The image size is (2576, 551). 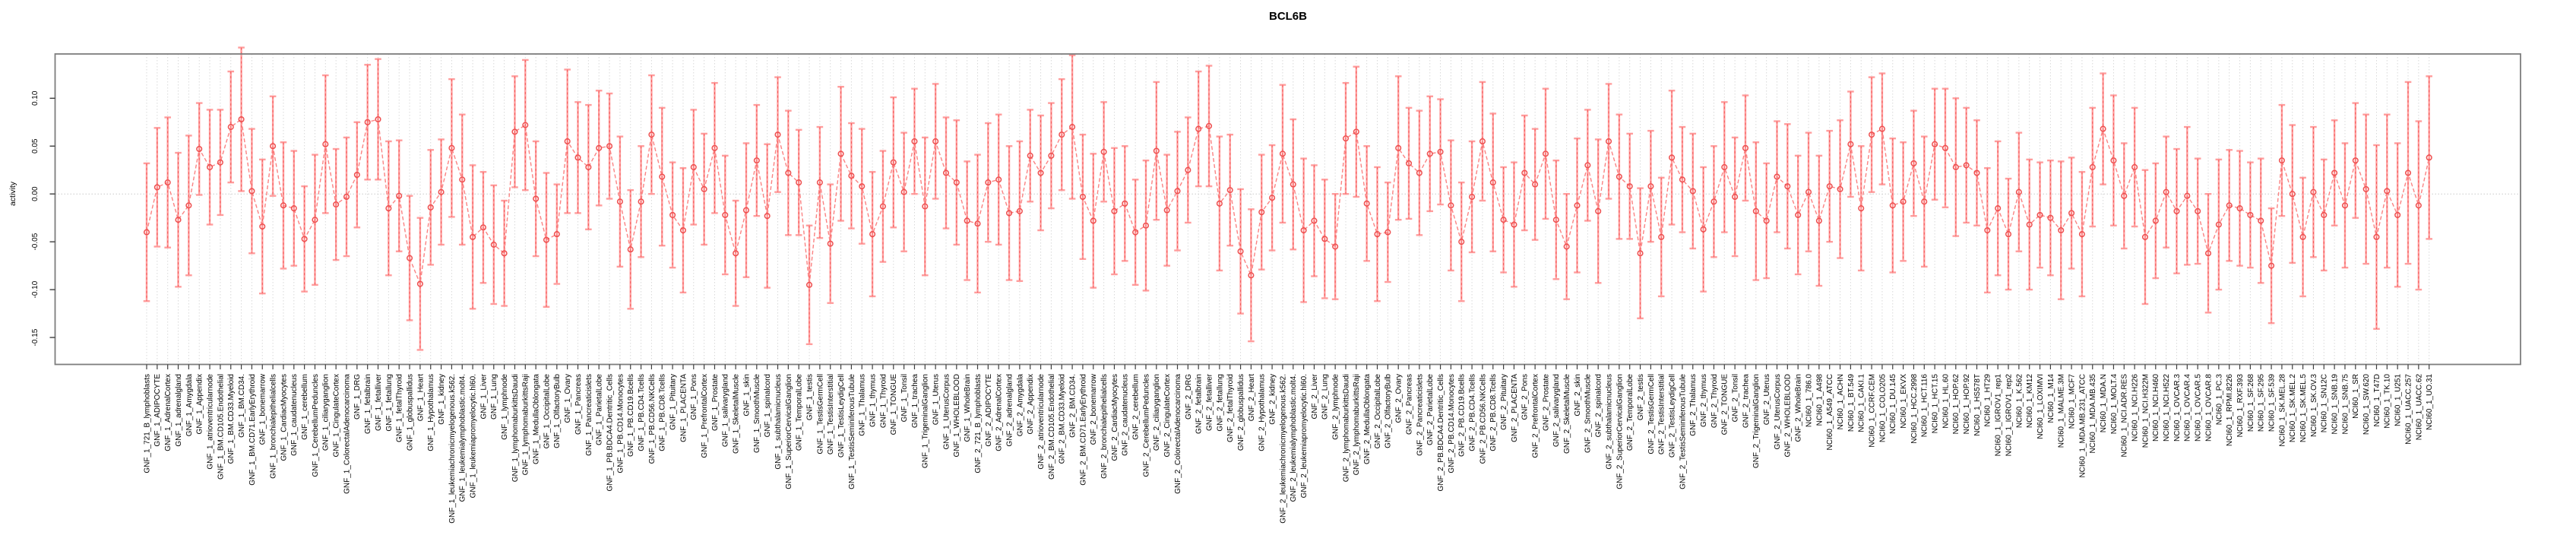 I want to click on x-tick-label: GNF_2_CerebellumPeduncles, so click(x=1146, y=426).